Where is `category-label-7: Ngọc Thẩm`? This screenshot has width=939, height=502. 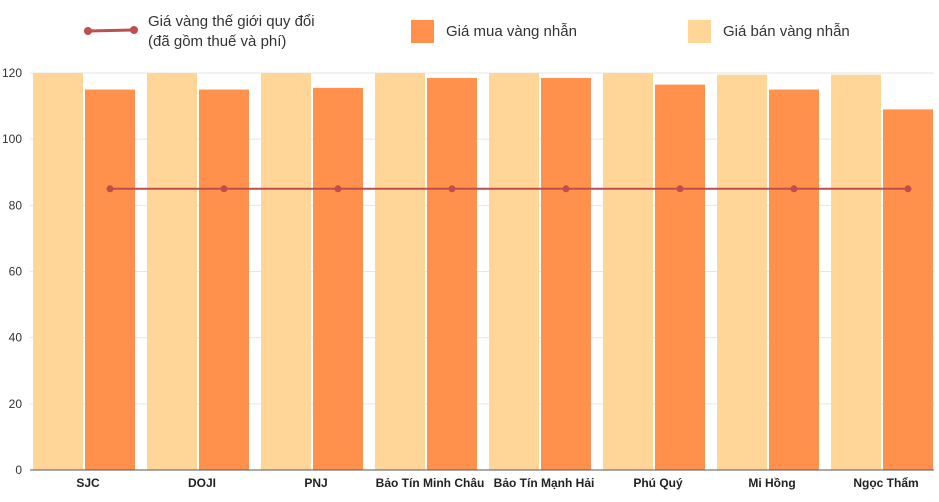
category-label-7: Ngọc Thẩm is located at coordinates (885, 483).